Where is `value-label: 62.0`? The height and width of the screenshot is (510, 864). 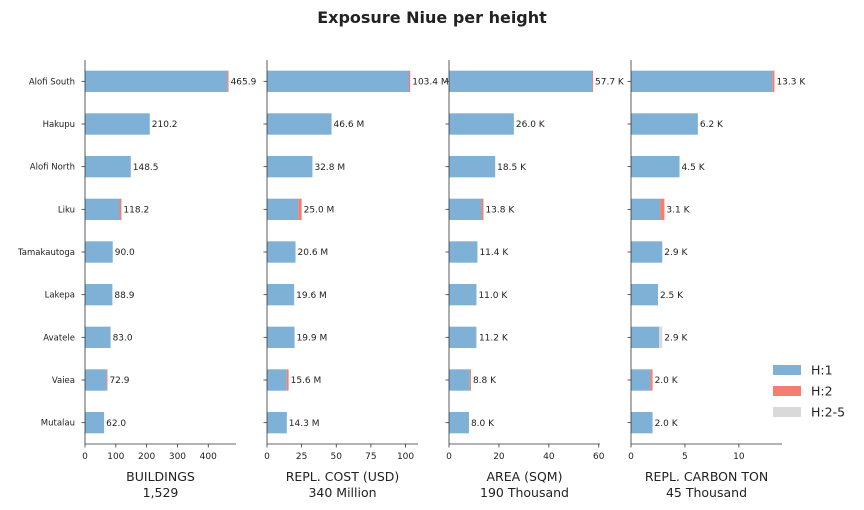 value-label: 62.0 is located at coordinates (116, 424).